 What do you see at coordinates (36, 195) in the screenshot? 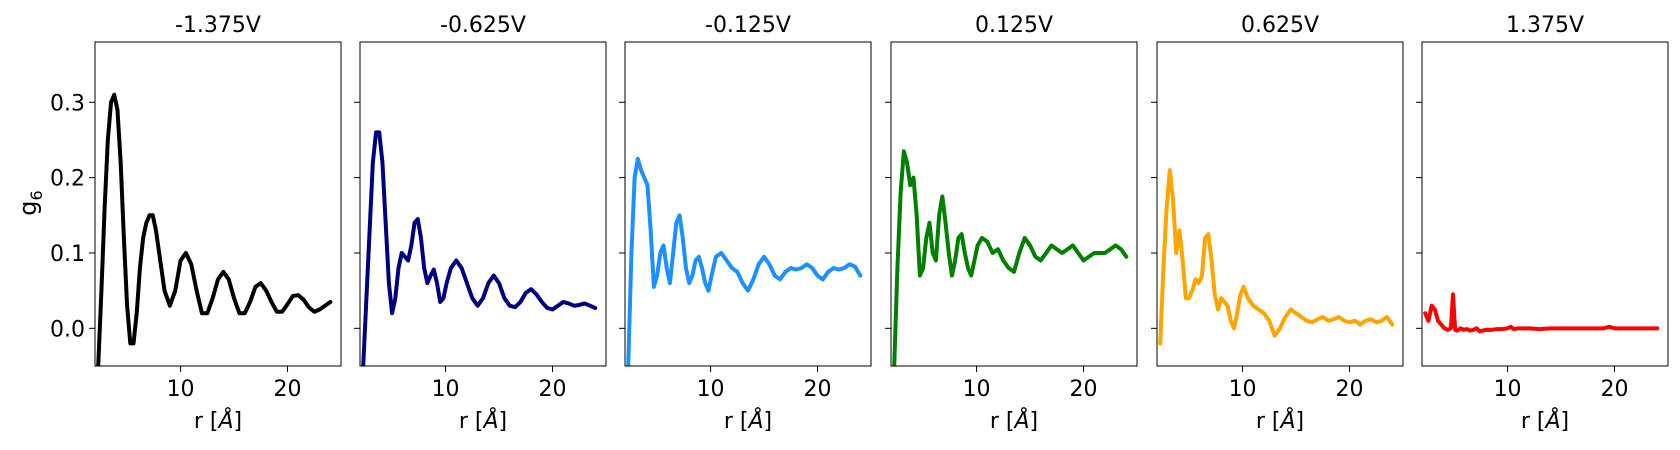
I see `y-axis-label-subscript: 6` at bounding box center [36, 195].